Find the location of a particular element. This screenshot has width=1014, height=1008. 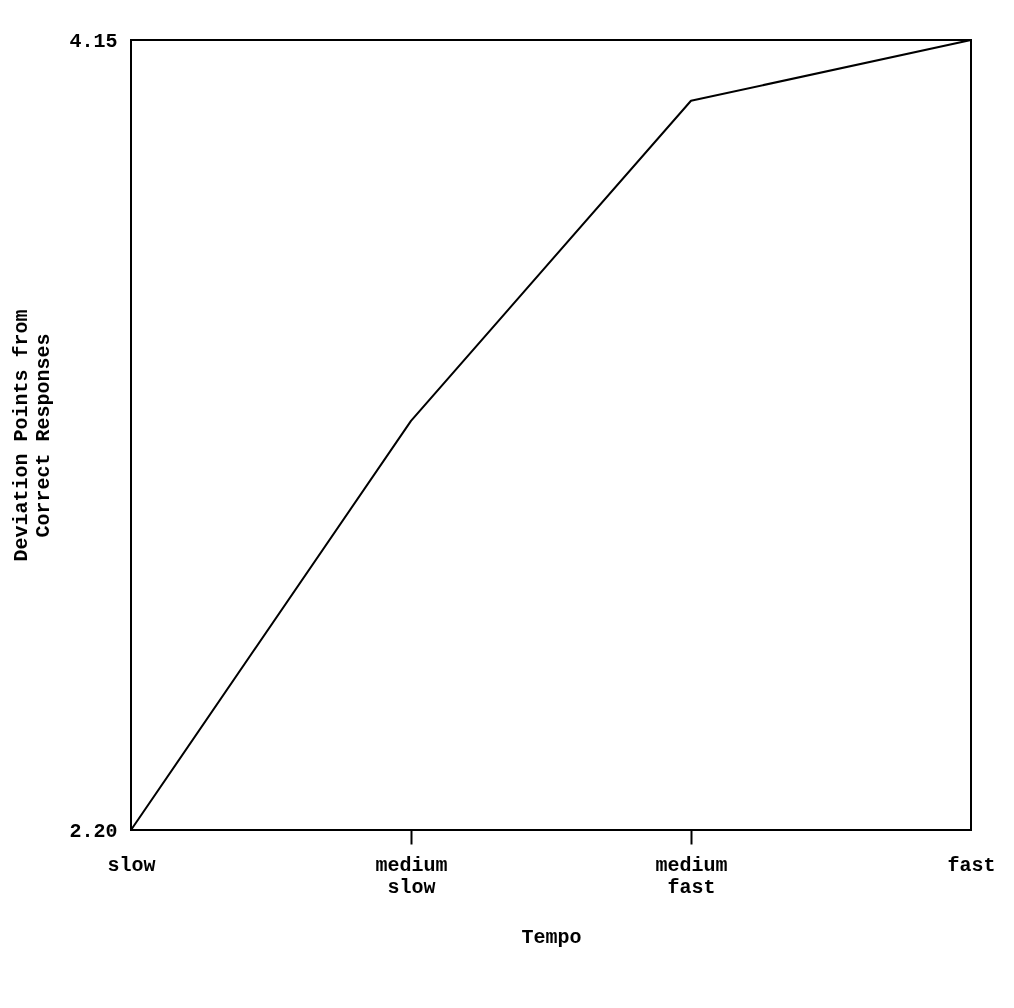

x-tick-label: medium fast is located at coordinates (691, 876).